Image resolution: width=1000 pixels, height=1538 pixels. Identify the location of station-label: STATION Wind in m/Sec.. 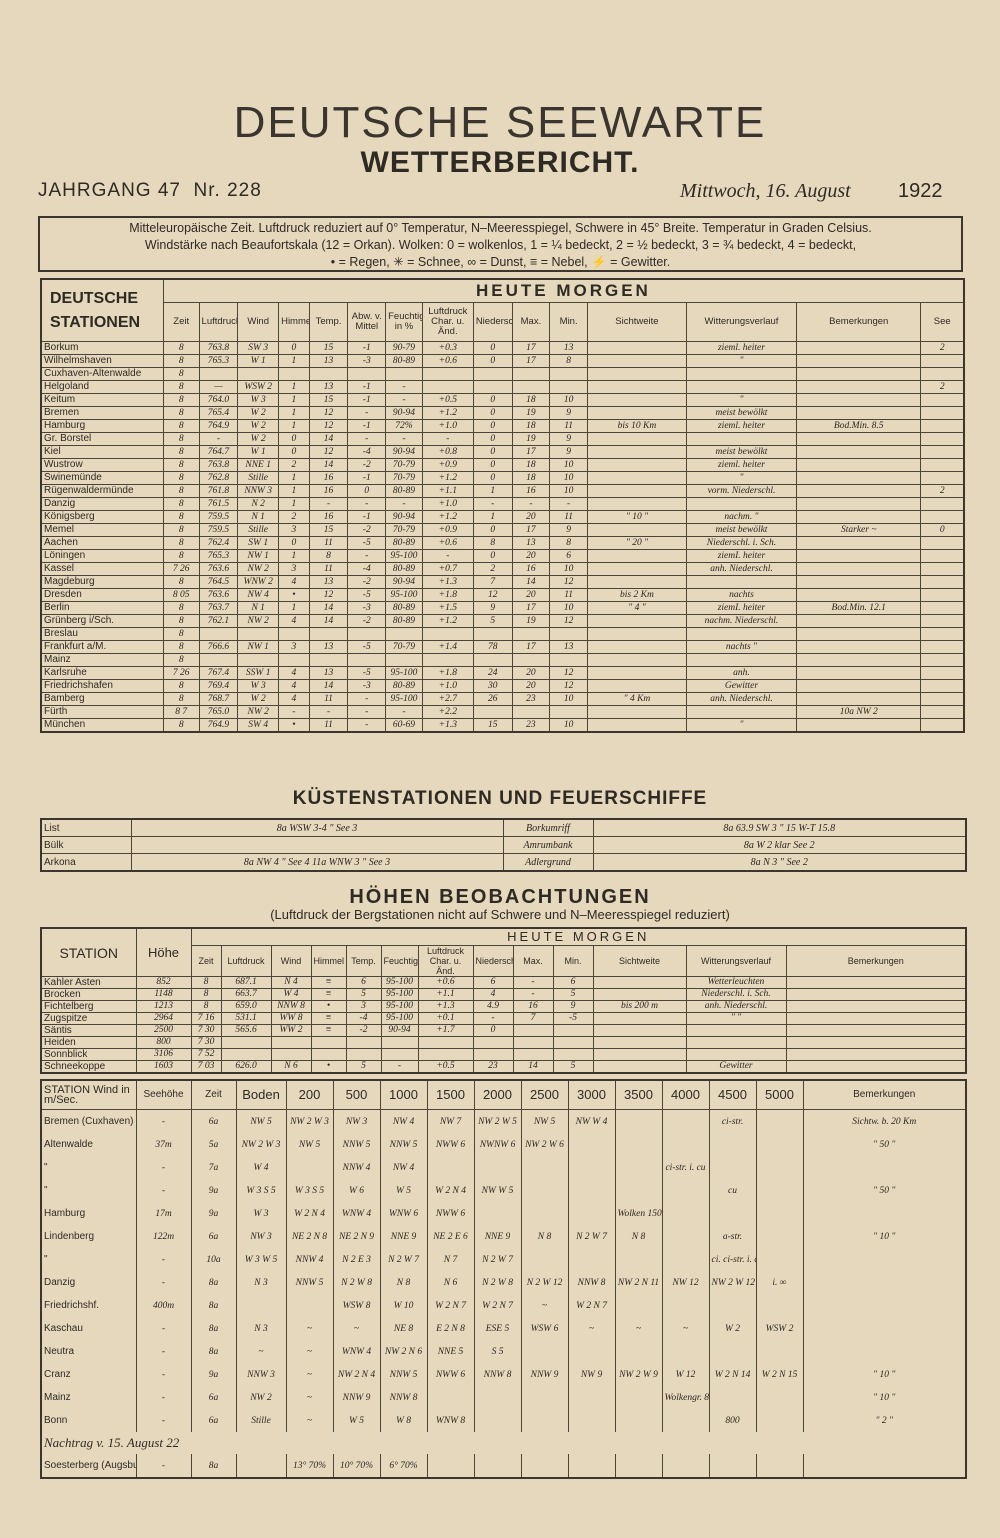
(88, 1094).